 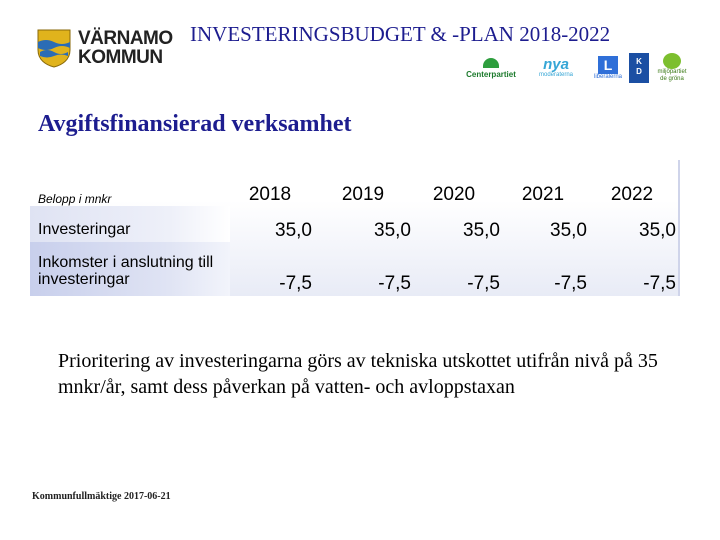 I want to click on year-header-2019: 2019, so click(x=363, y=194).